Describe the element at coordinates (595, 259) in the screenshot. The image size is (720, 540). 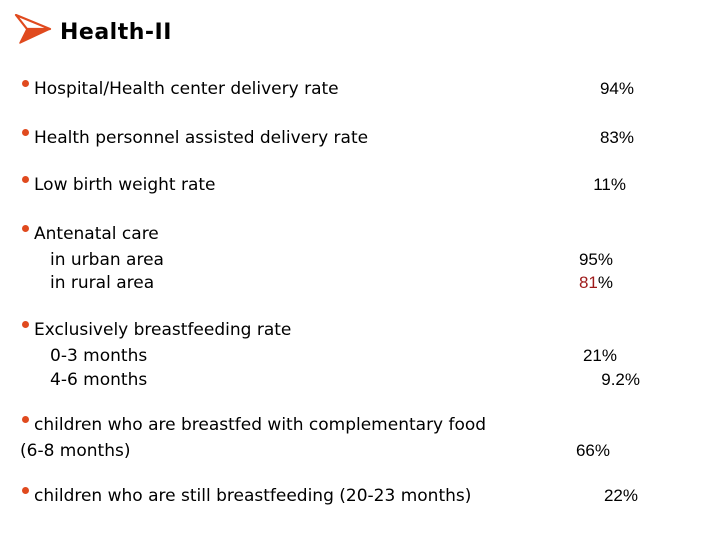
I see `stat-value: 95%` at that location.